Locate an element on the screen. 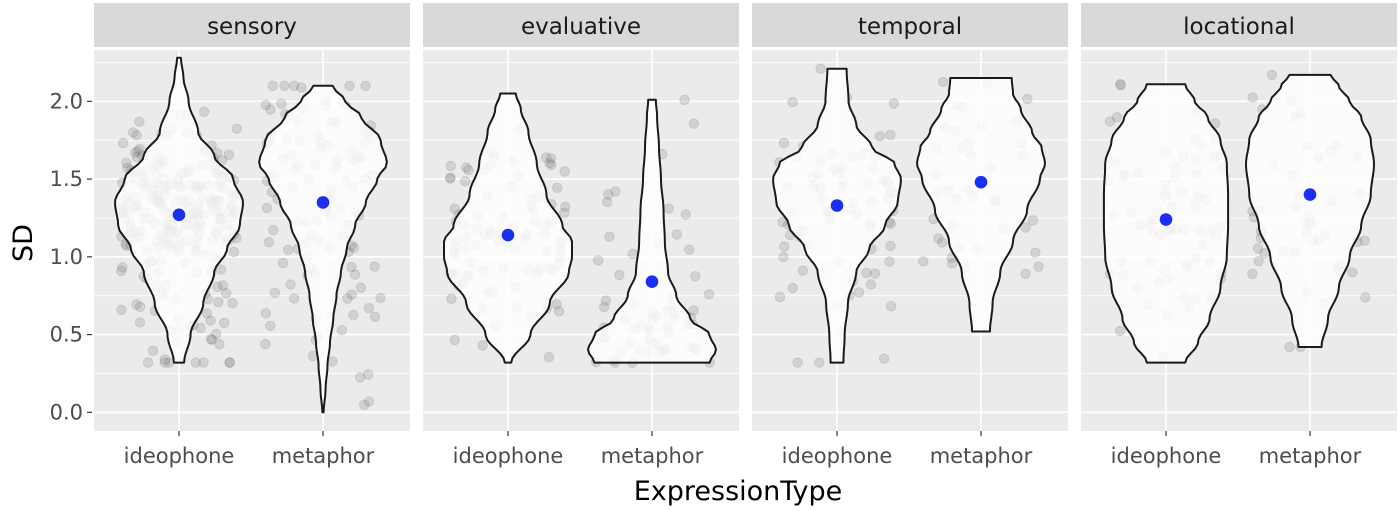  y-tick-label: 0.0 is located at coordinates (66, 412).